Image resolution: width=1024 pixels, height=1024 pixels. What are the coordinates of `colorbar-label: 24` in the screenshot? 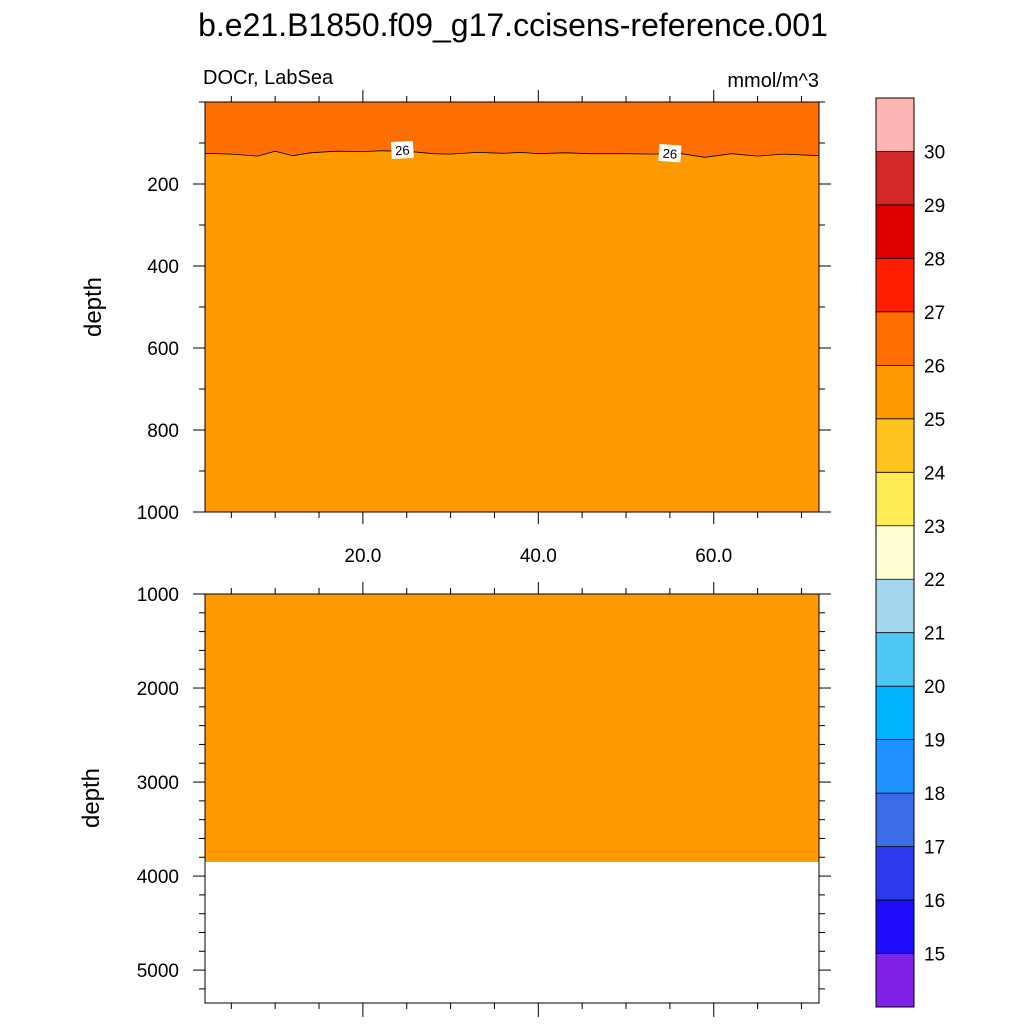 It's located at (935, 473).